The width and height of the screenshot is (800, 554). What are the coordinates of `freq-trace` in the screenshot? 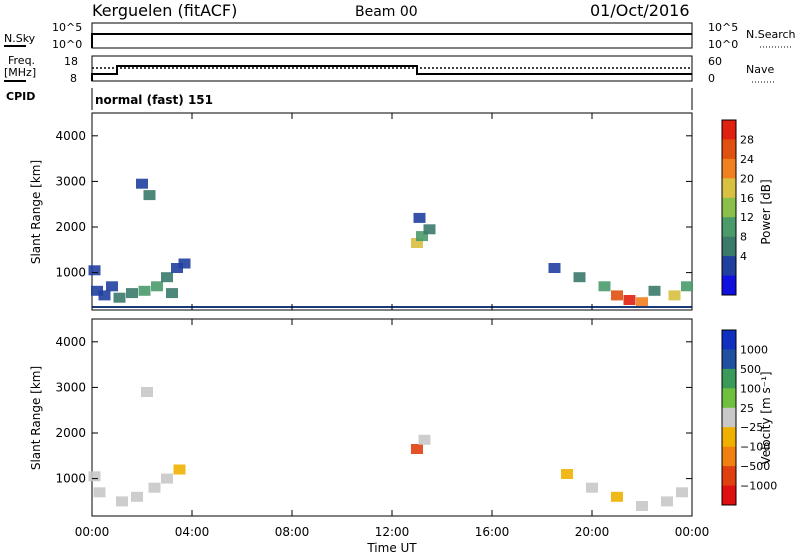 It's located at (391, 73).